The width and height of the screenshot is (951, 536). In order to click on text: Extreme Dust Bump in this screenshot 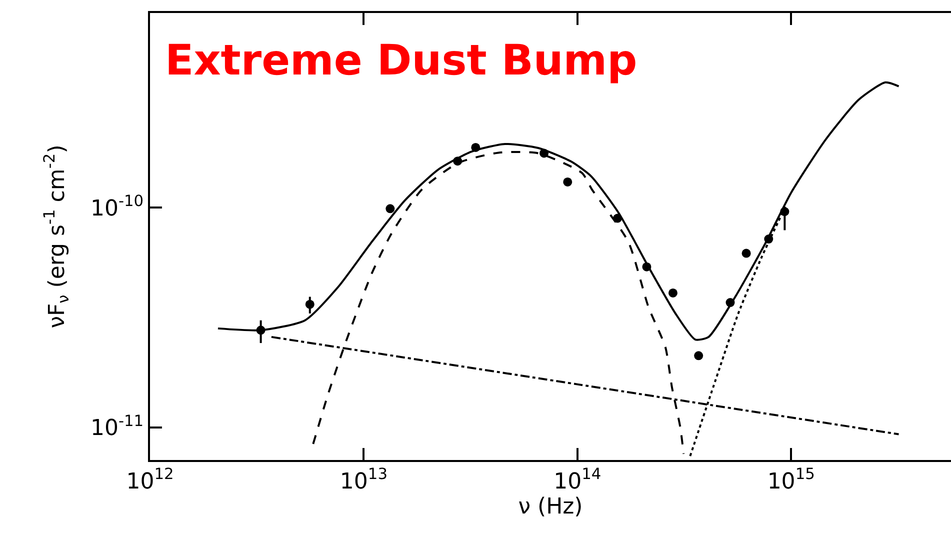, I will do `click(401, 59)`.